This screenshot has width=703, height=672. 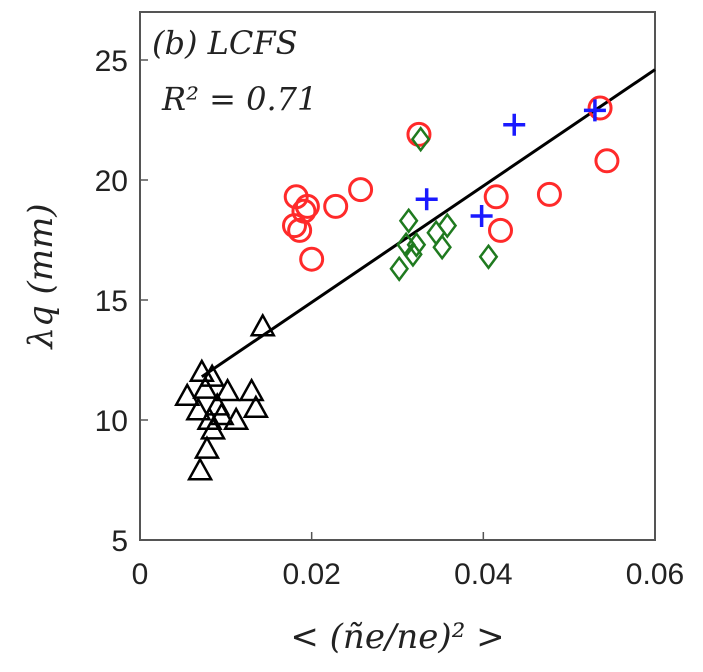 I want to click on y-tick-label: 20, so click(x=111, y=181).